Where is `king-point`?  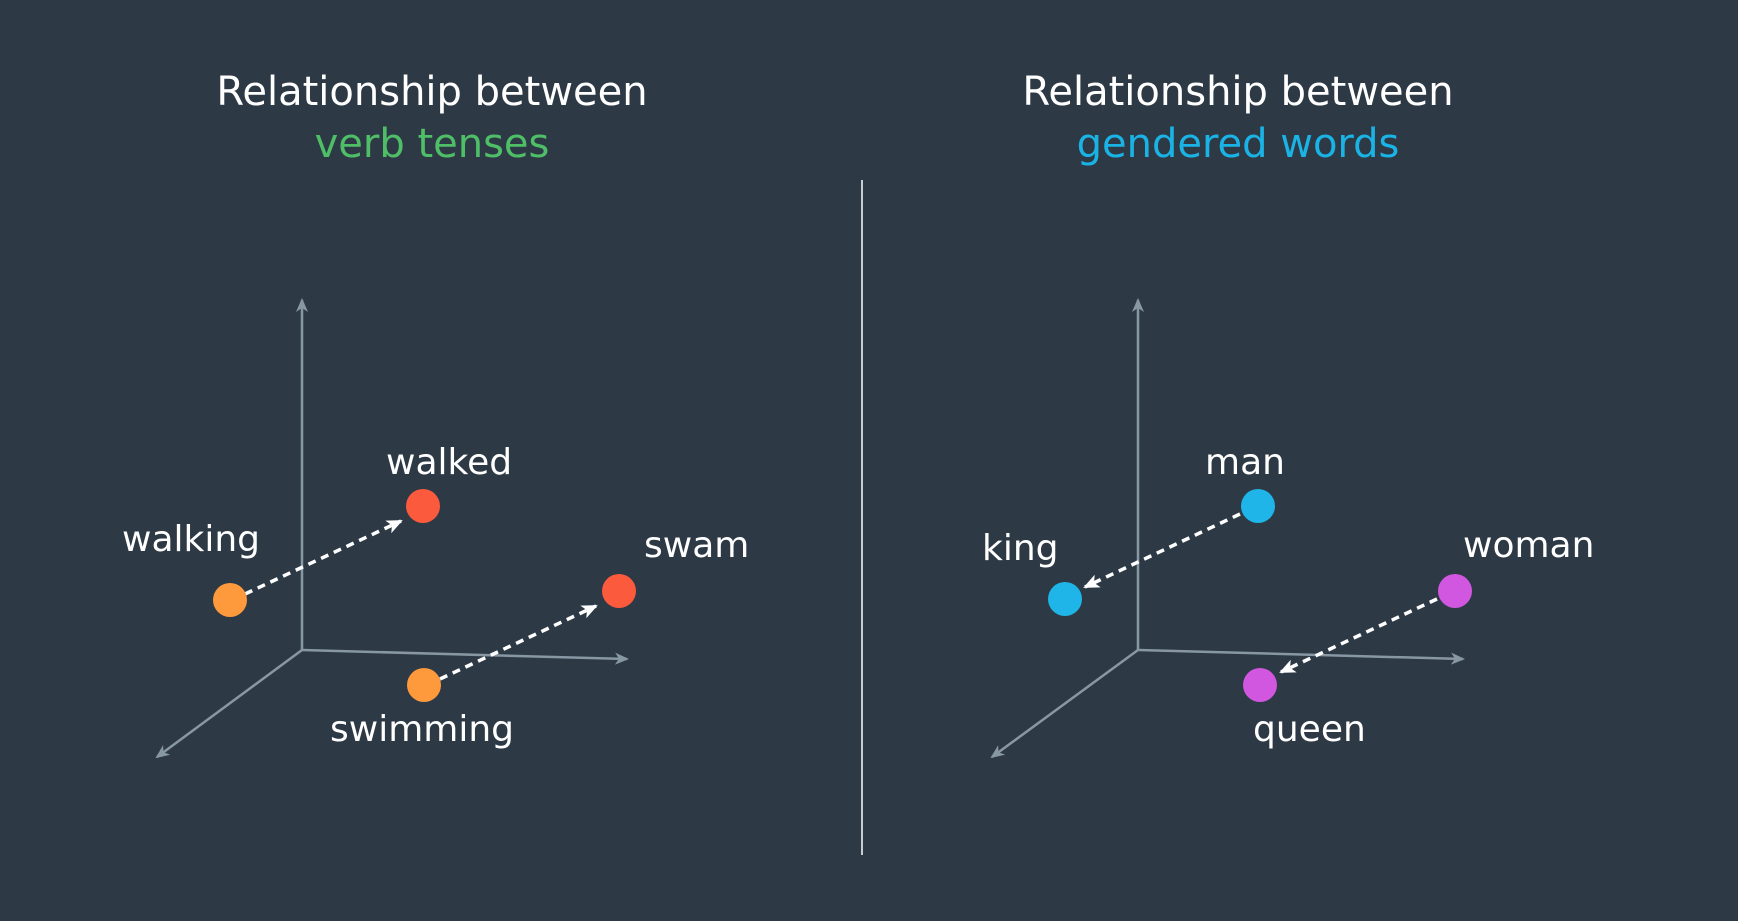 king-point is located at coordinates (1065, 599).